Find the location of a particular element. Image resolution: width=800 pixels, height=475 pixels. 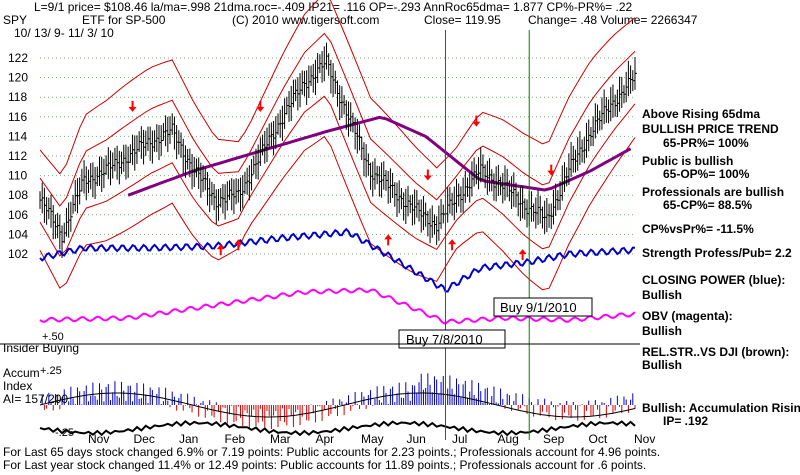

right-panel-line: Public is bullish is located at coordinates (687, 161).